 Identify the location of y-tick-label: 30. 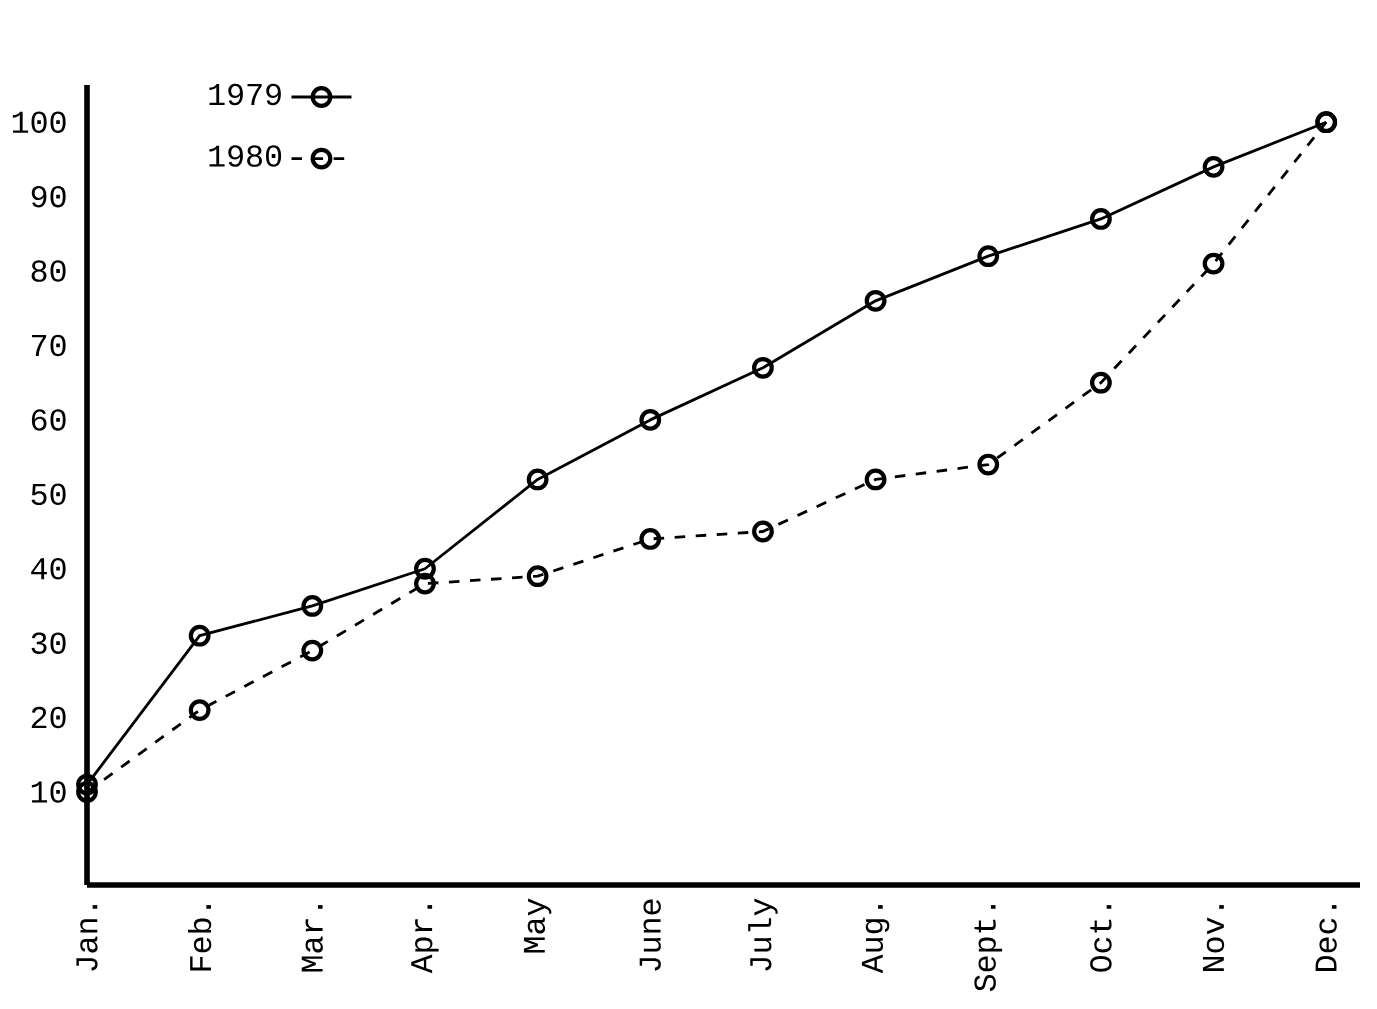
(48, 643).